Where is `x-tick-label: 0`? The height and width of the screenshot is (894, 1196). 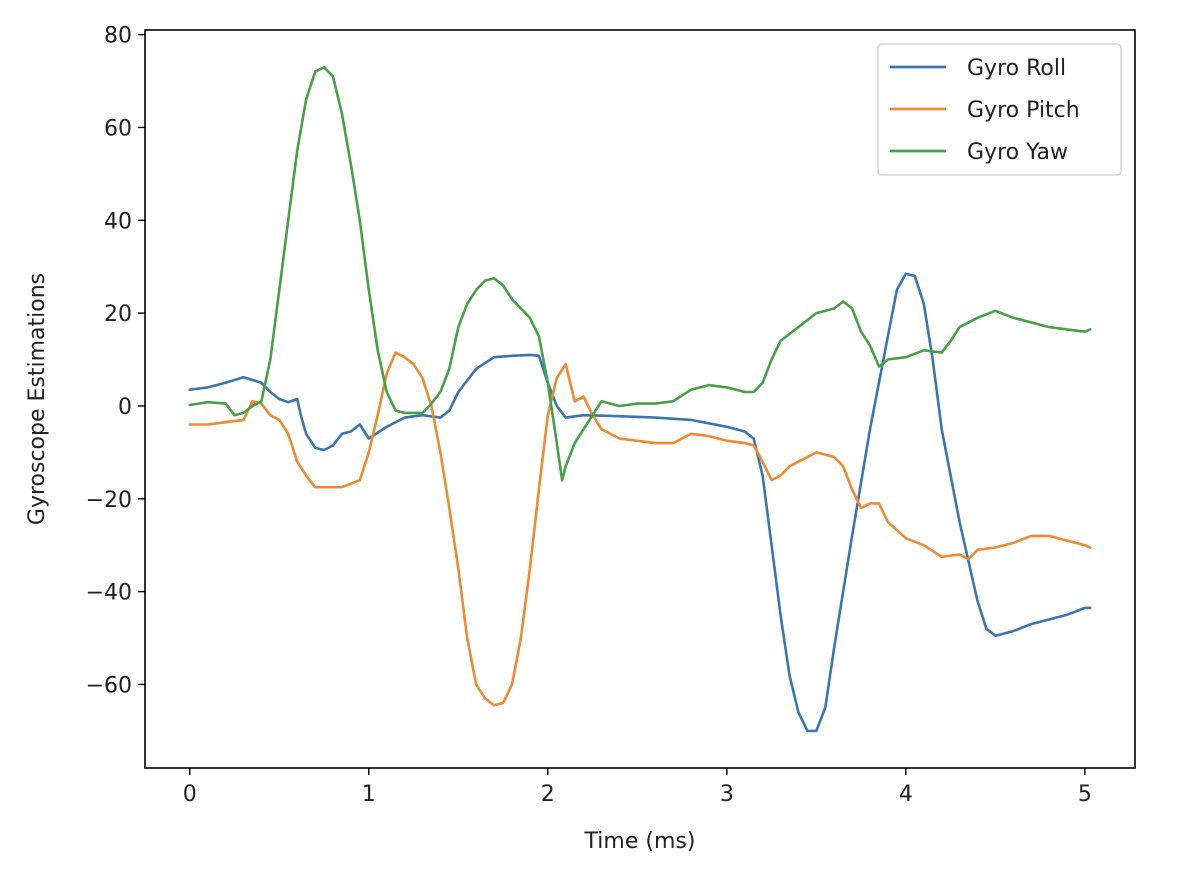
x-tick-label: 0 is located at coordinates (190, 794).